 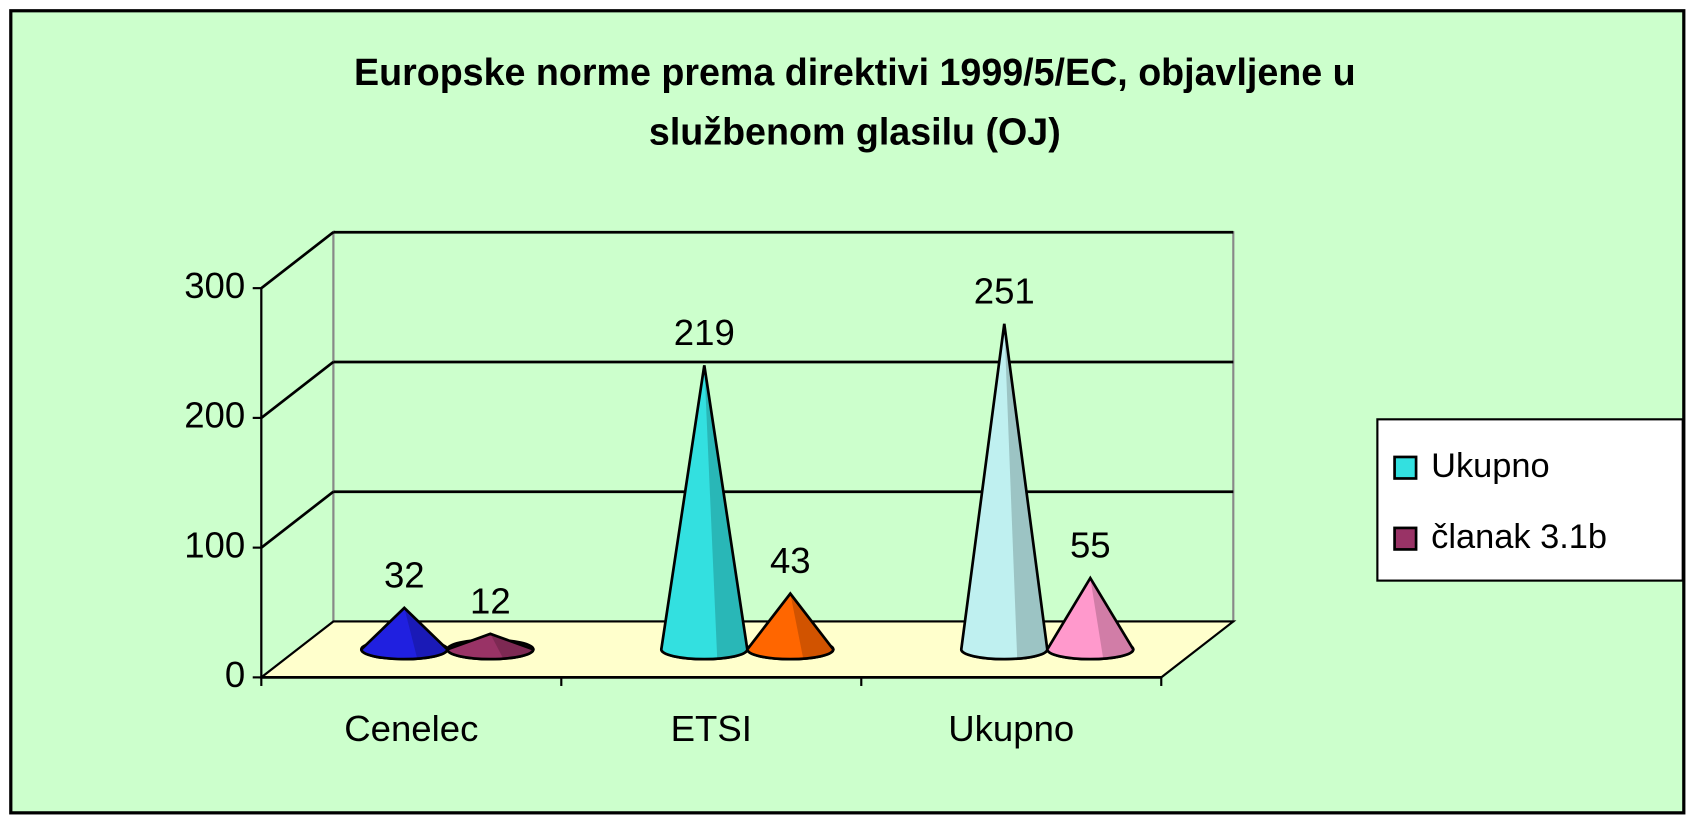 What do you see at coordinates (490, 600) in the screenshot?
I see `data-label: 12` at bounding box center [490, 600].